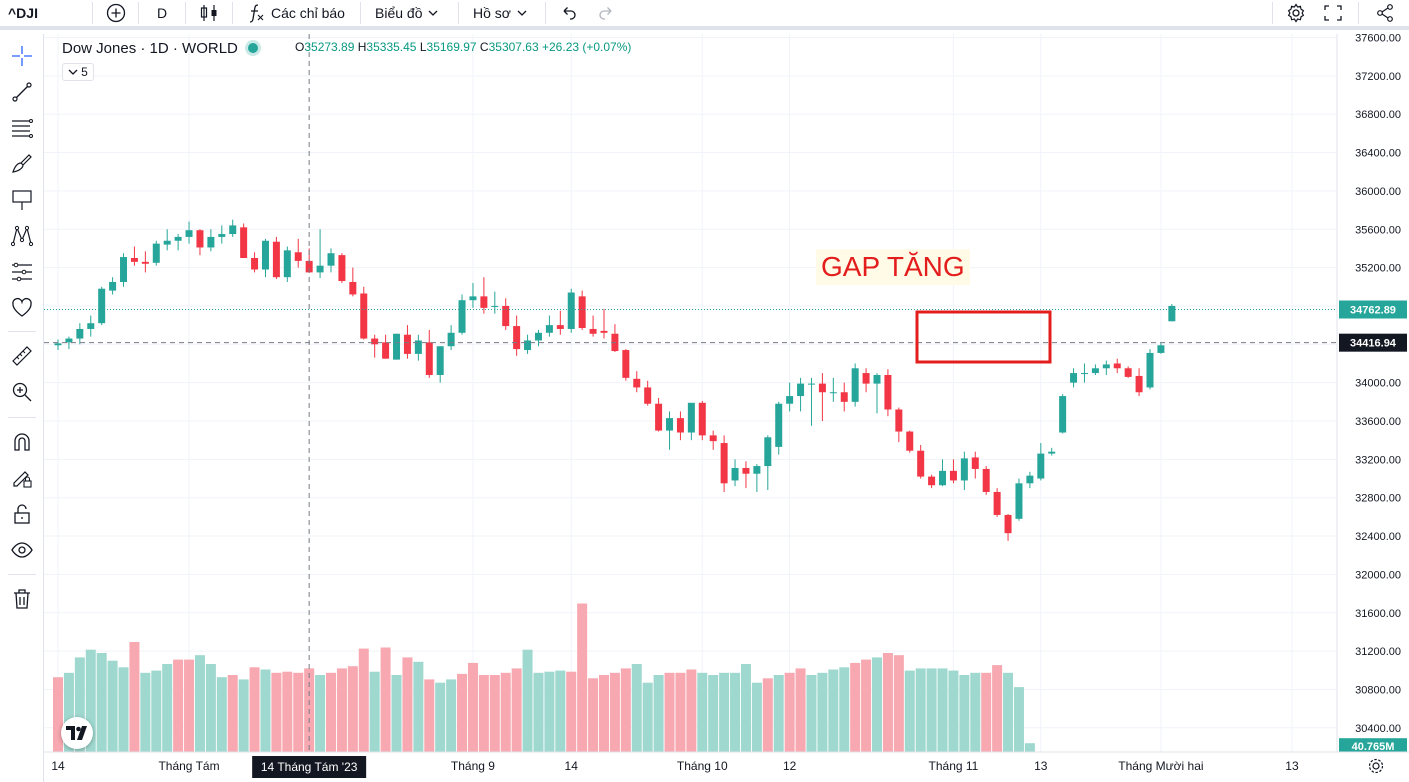 This screenshot has width=1409, height=782. Describe the element at coordinates (252, 48) in the screenshot. I see `market-status-icon` at that location.